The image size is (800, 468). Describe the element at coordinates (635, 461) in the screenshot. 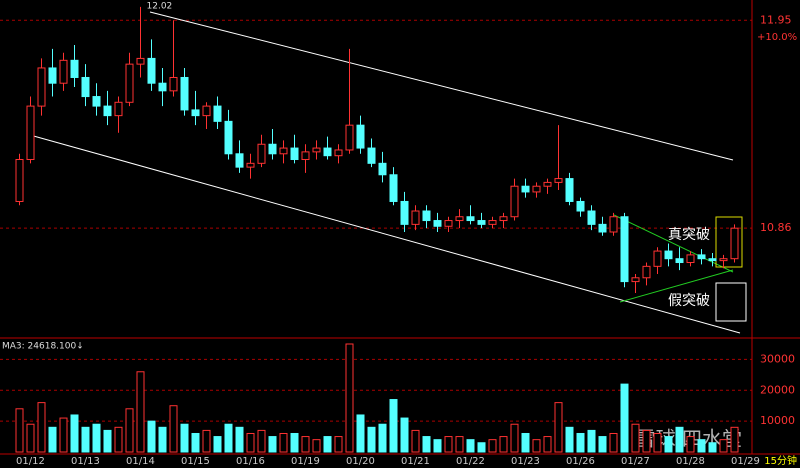

I see `x-tick-label: 01/27` at that location.